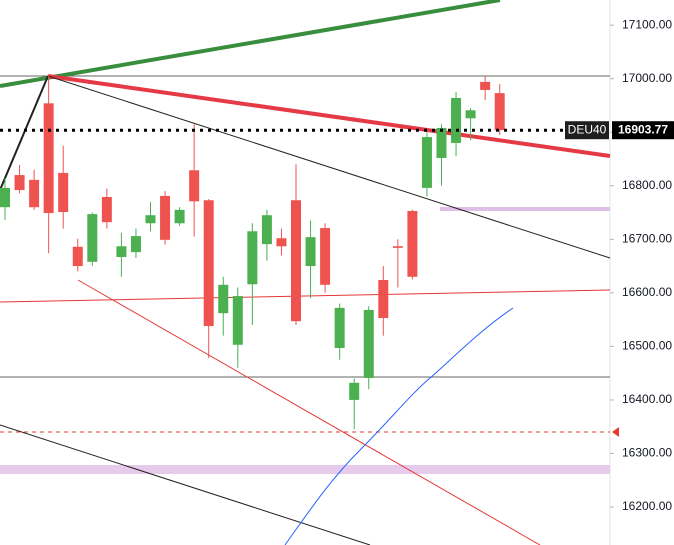  What do you see at coordinates (647, 238) in the screenshot?
I see `y-tick-label: 16700.00` at bounding box center [647, 238].